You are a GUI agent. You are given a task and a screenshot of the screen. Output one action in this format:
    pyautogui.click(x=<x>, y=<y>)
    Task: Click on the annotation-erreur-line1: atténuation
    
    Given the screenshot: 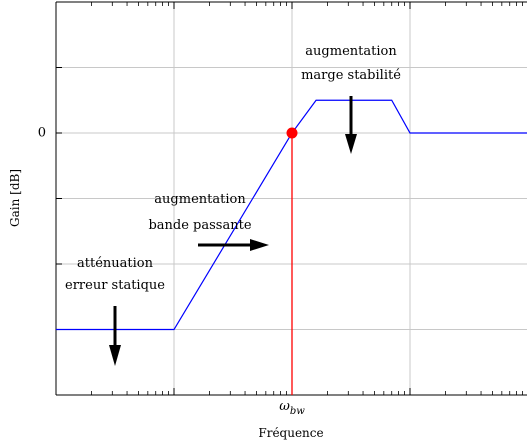 What is the action you would take?
    pyautogui.click(x=115, y=263)
    